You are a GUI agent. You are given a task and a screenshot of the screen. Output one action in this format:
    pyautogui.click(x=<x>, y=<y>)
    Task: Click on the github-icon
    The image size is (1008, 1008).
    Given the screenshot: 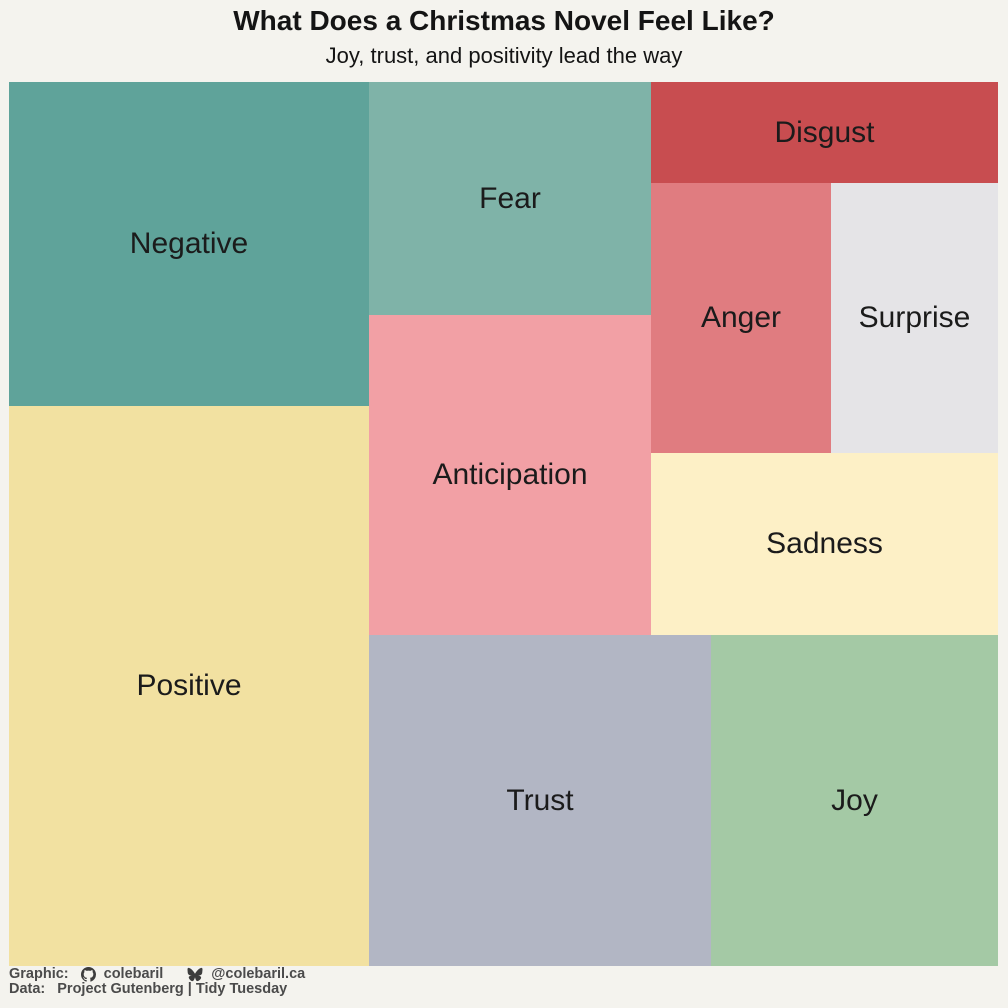 What is the action you would take?
    pyautogui.click(x=88, y=974)
    